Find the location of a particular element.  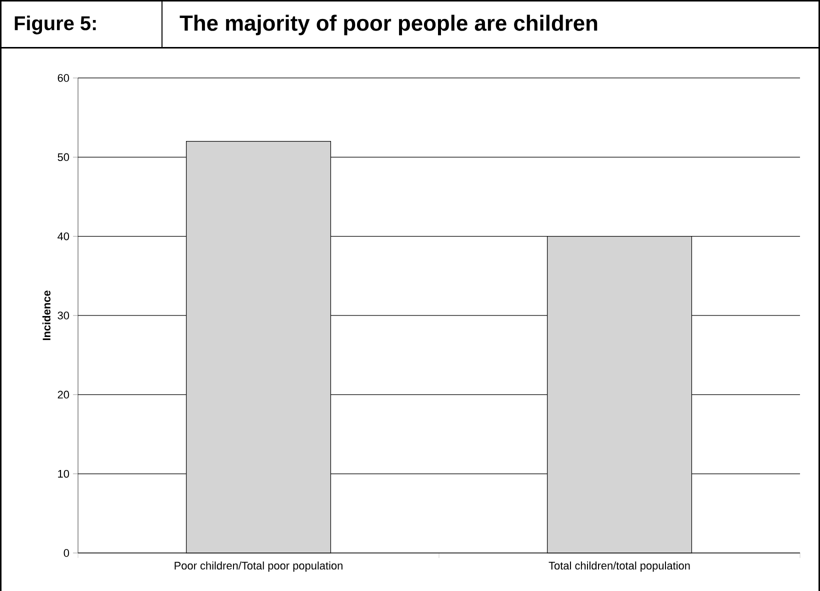

y-tick-label: 0 is located at coordinates (67, 553).